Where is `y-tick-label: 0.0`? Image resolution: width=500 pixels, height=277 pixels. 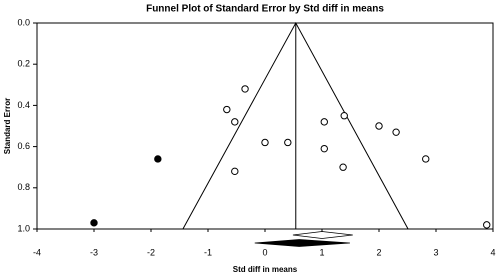 y-tick-label: 0.0 is located at coordinates (23, 22).